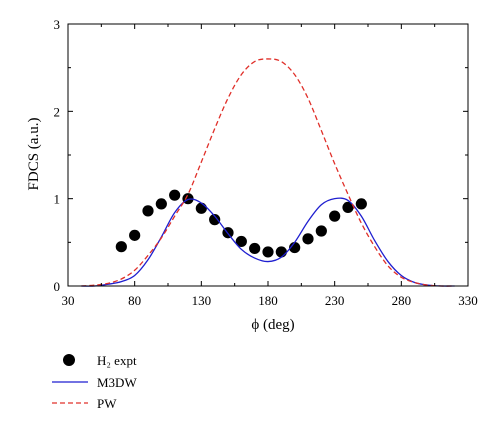 This screenshot has height=428, width=500. Describe the element at coordinates (335, 300) in the screenshot. I see `x-tick-label: 230` at that location.